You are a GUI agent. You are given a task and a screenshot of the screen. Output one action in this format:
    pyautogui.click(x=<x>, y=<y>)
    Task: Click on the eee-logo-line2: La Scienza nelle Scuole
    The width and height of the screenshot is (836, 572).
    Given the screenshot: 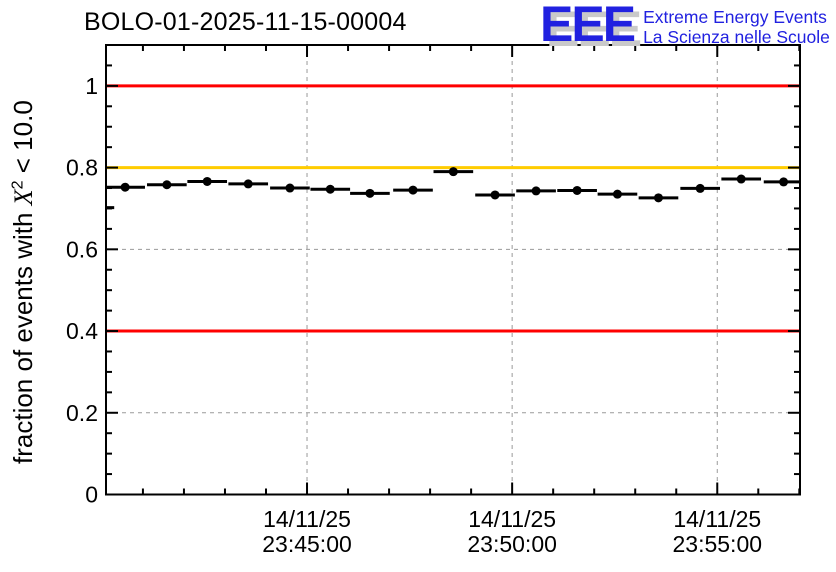 What is the action you would take?
    pyautogui.click(x=736, y=37)
    